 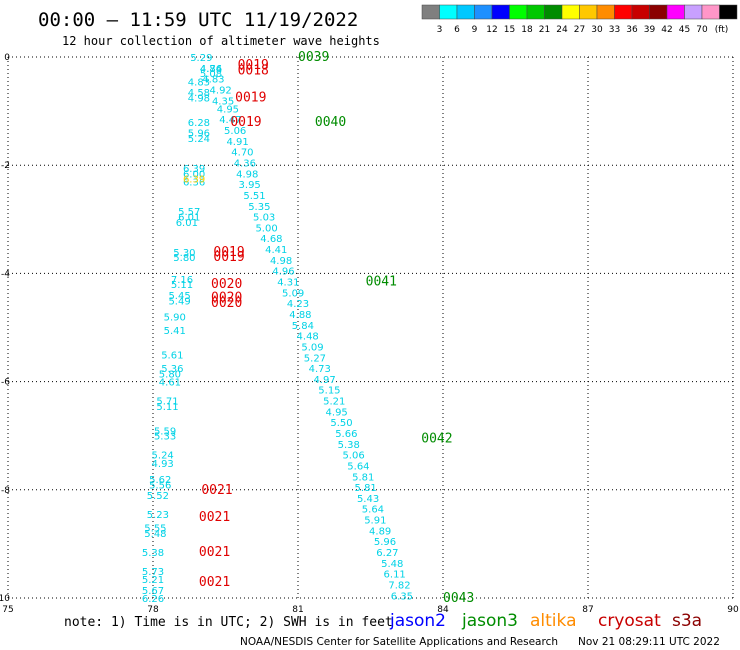 I want to click on pass-label-5: 0019, so click(x=253, y=65).